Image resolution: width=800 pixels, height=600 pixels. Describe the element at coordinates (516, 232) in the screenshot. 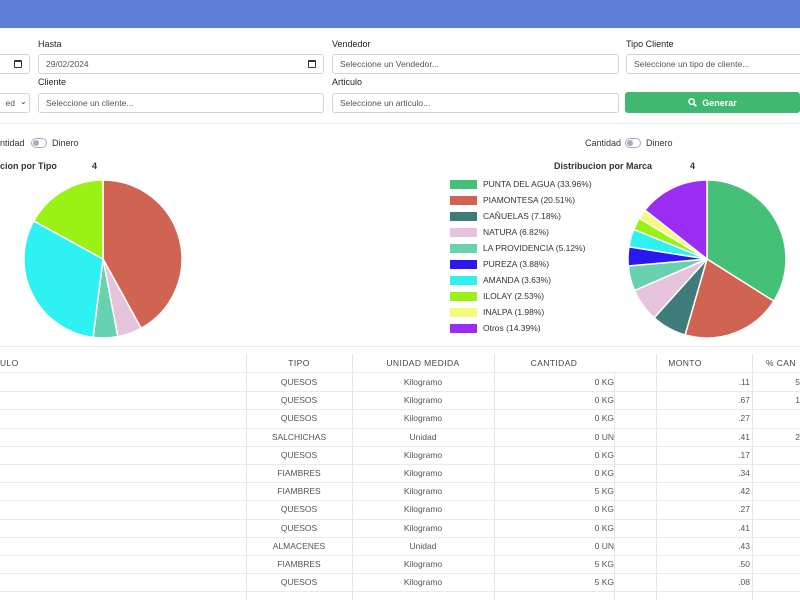

I see `legend-label: NATURA (6.82%)` at that location.